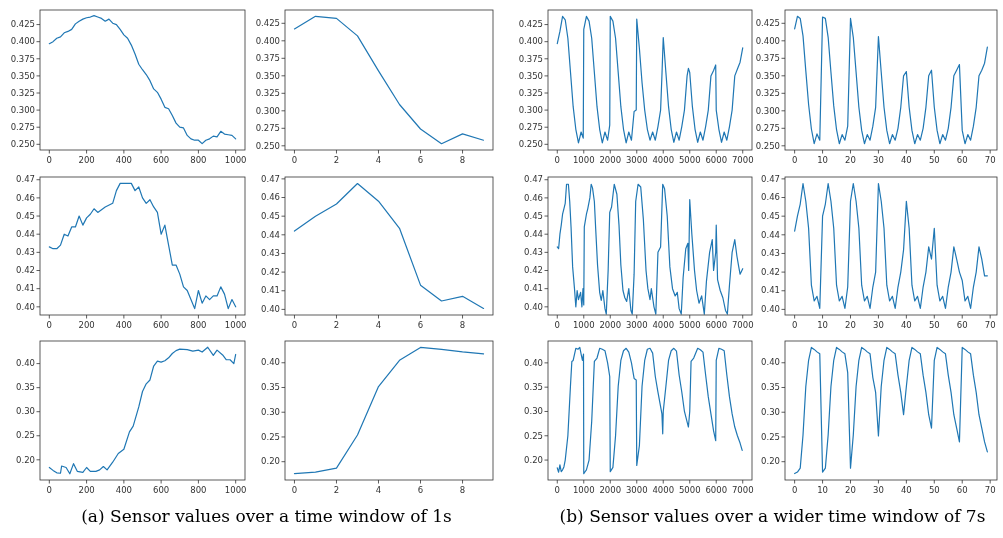 The height and width of the screenshot is (538, 1003). What do you see at coordinates (266, 516) in the screenshot?
I see `text: (a) Sensor values over a time window of 1s` at bounding box center [266, 516].